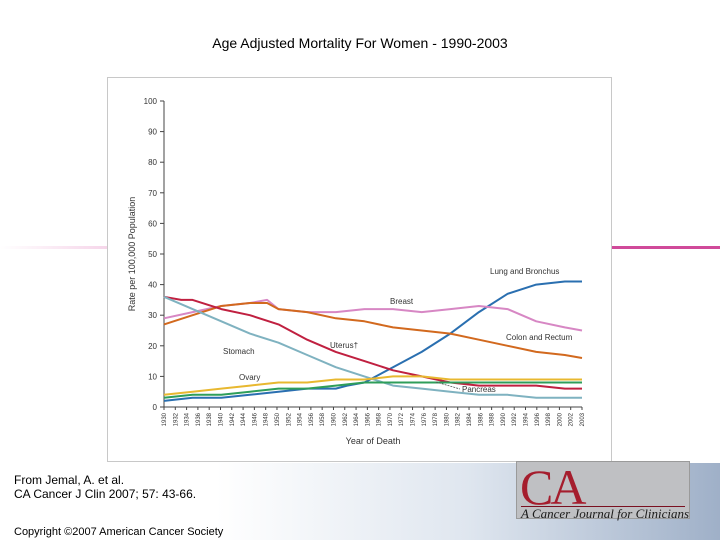  What do you see at coordinates (233, 419) in the screenshot?
I see `x-tick-label: 1942` at bounding box center [233, 419].